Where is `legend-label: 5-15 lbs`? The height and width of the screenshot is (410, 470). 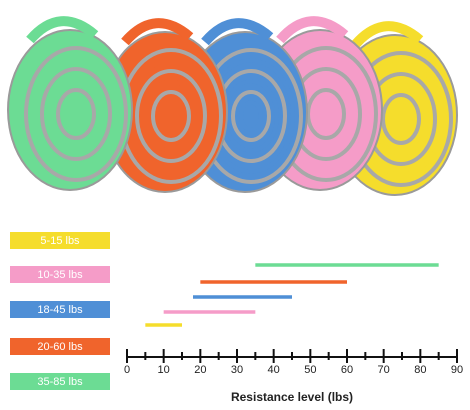
legend-label: 5-15 lbs is located at coordinates (60, 241).